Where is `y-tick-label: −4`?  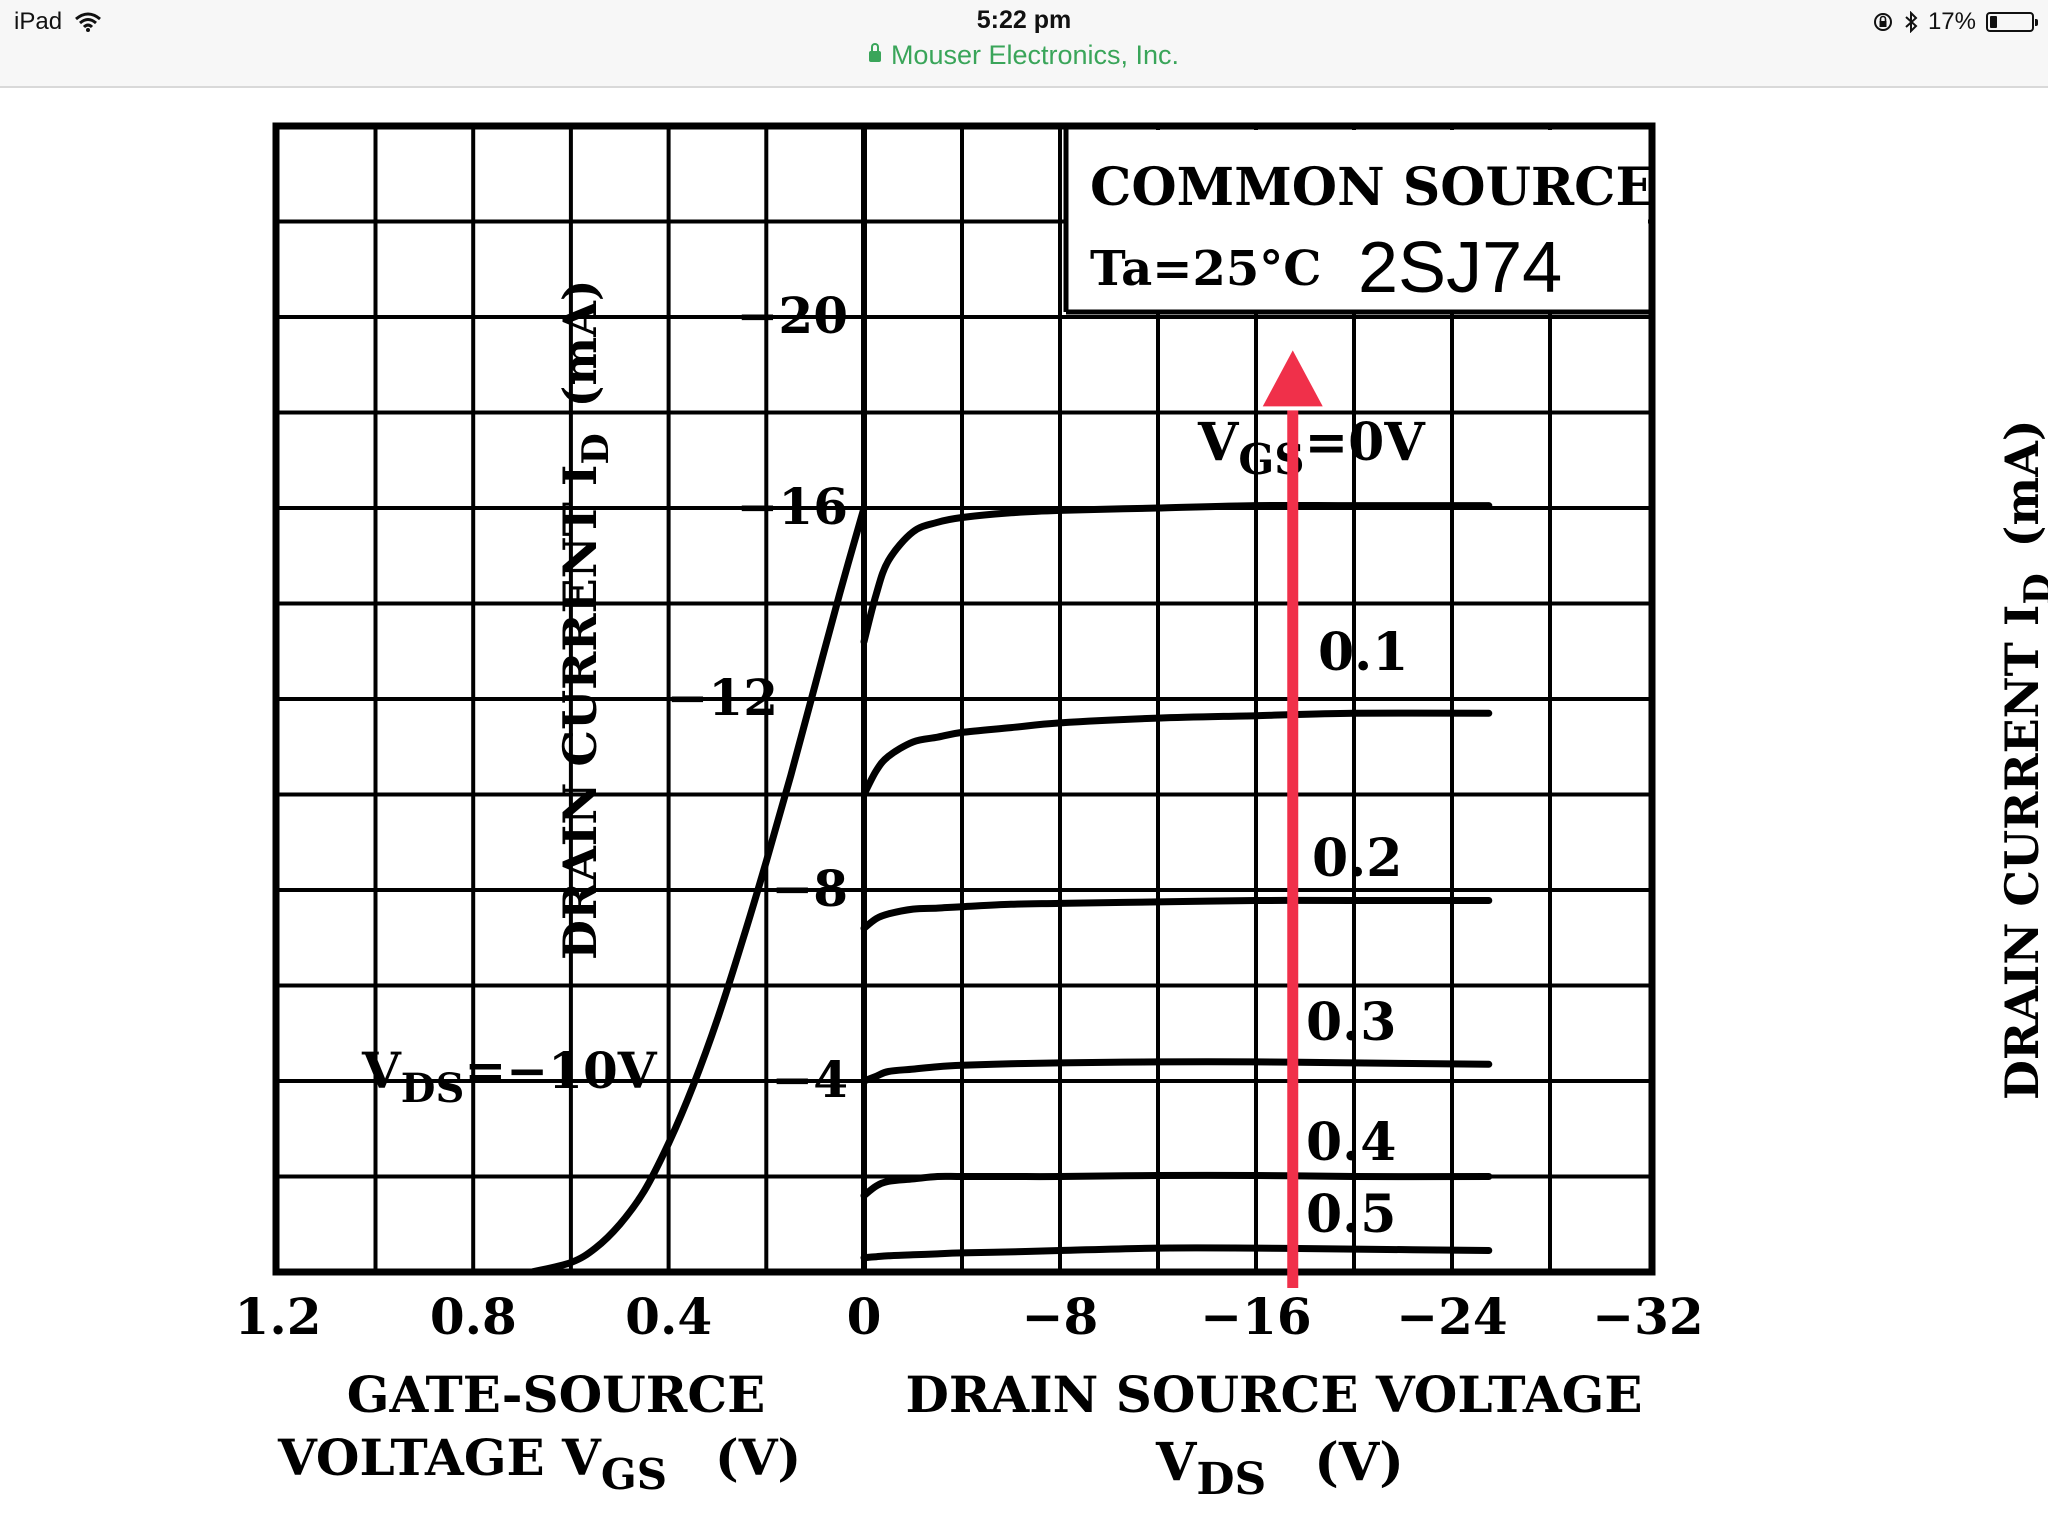
y-tick-label: −4 is located at coordinates (809, 1079).